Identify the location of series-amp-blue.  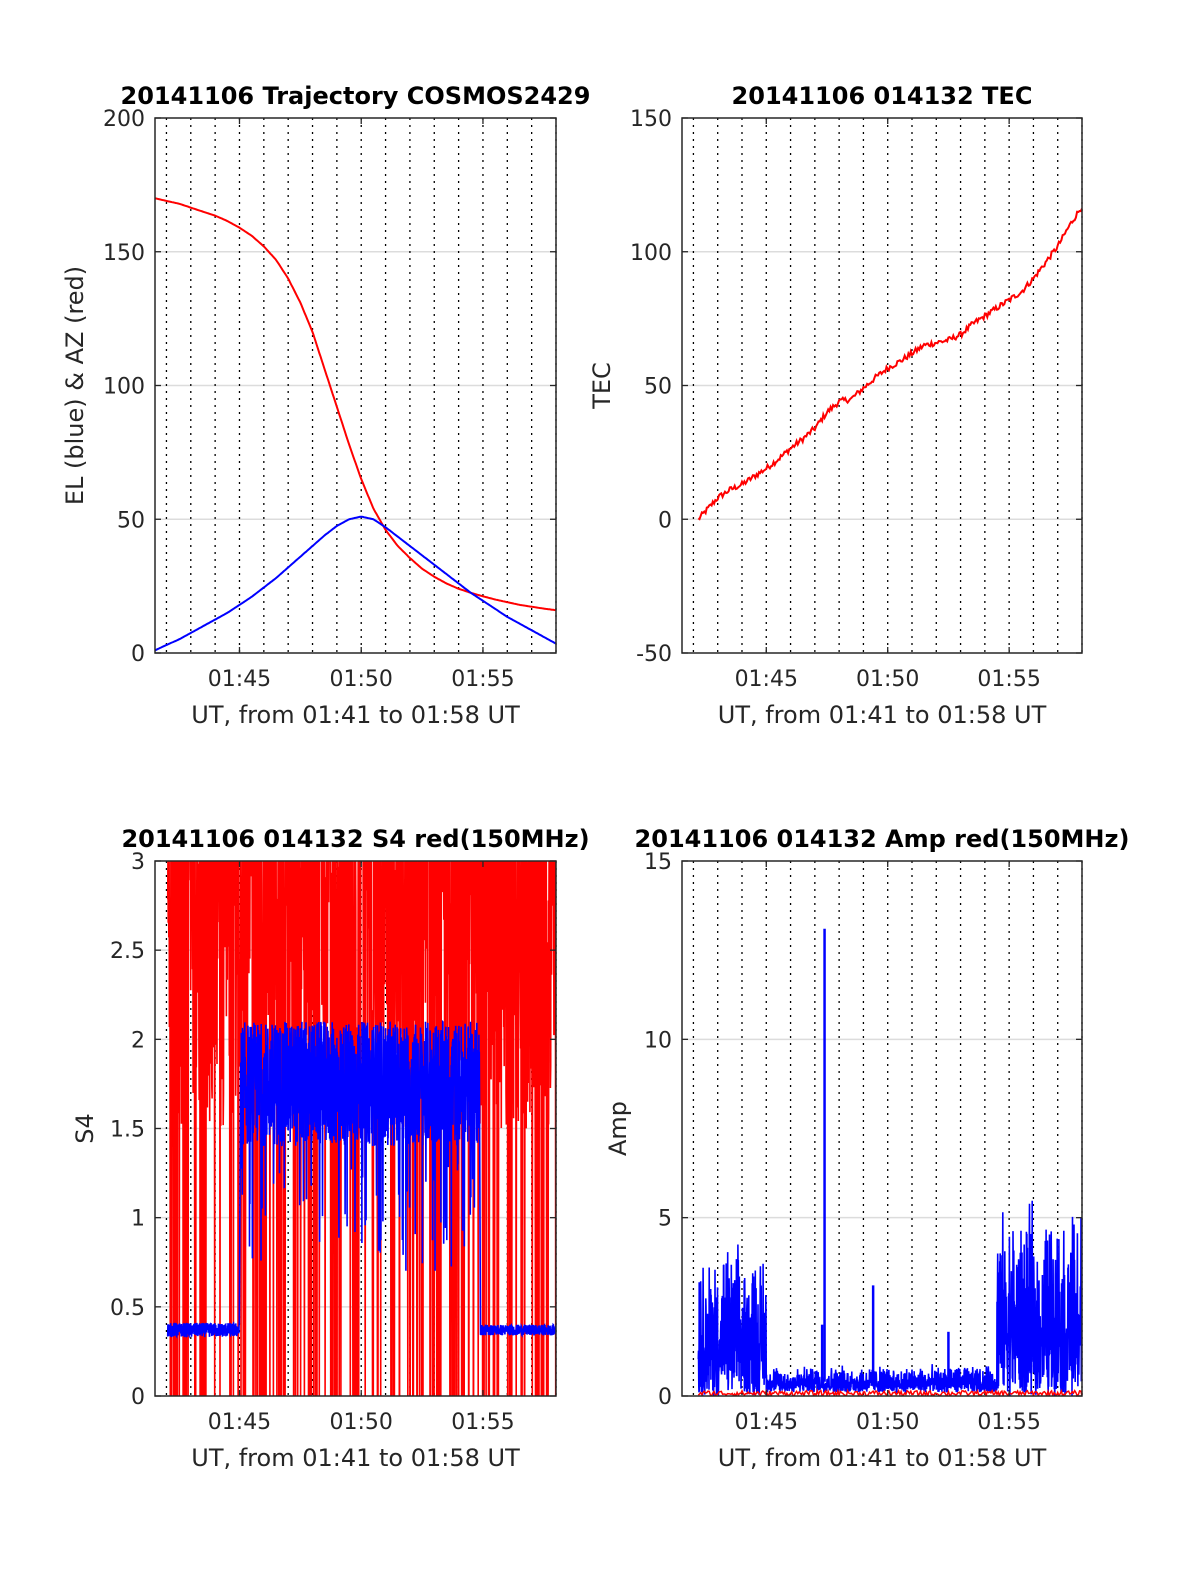
(889, 1298).